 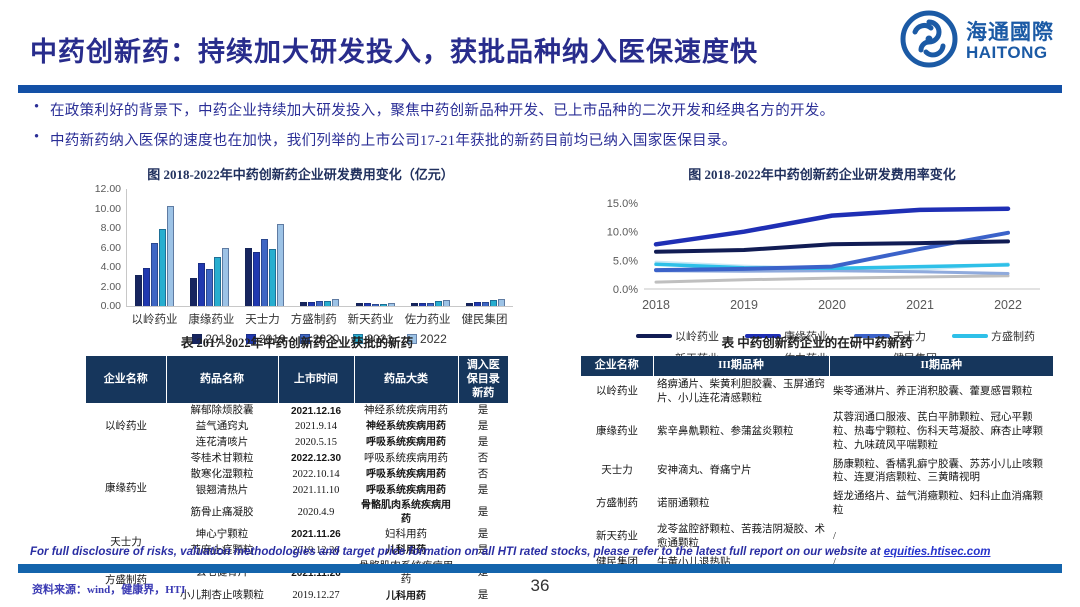 What do you see at coordinates (938, 471) in the screenshot?
I see `phase2-cell: 肠康颗粒、香橘乳癖宁胶囊、苏苏小儿止咳颗粒、连夏消痞颗粒、三黄睛视明` at bounding box center [938, 471].